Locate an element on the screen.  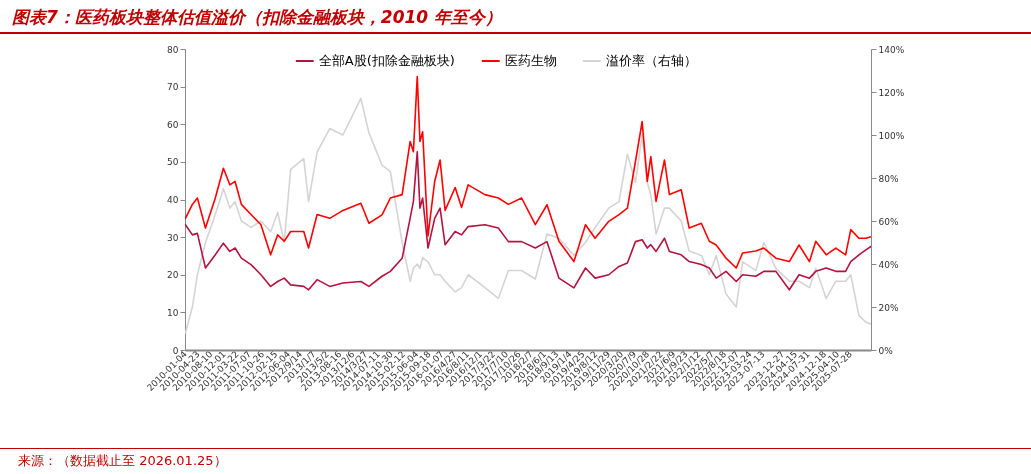
y2-tick-label: 60% is located at coordinates (888, 221).